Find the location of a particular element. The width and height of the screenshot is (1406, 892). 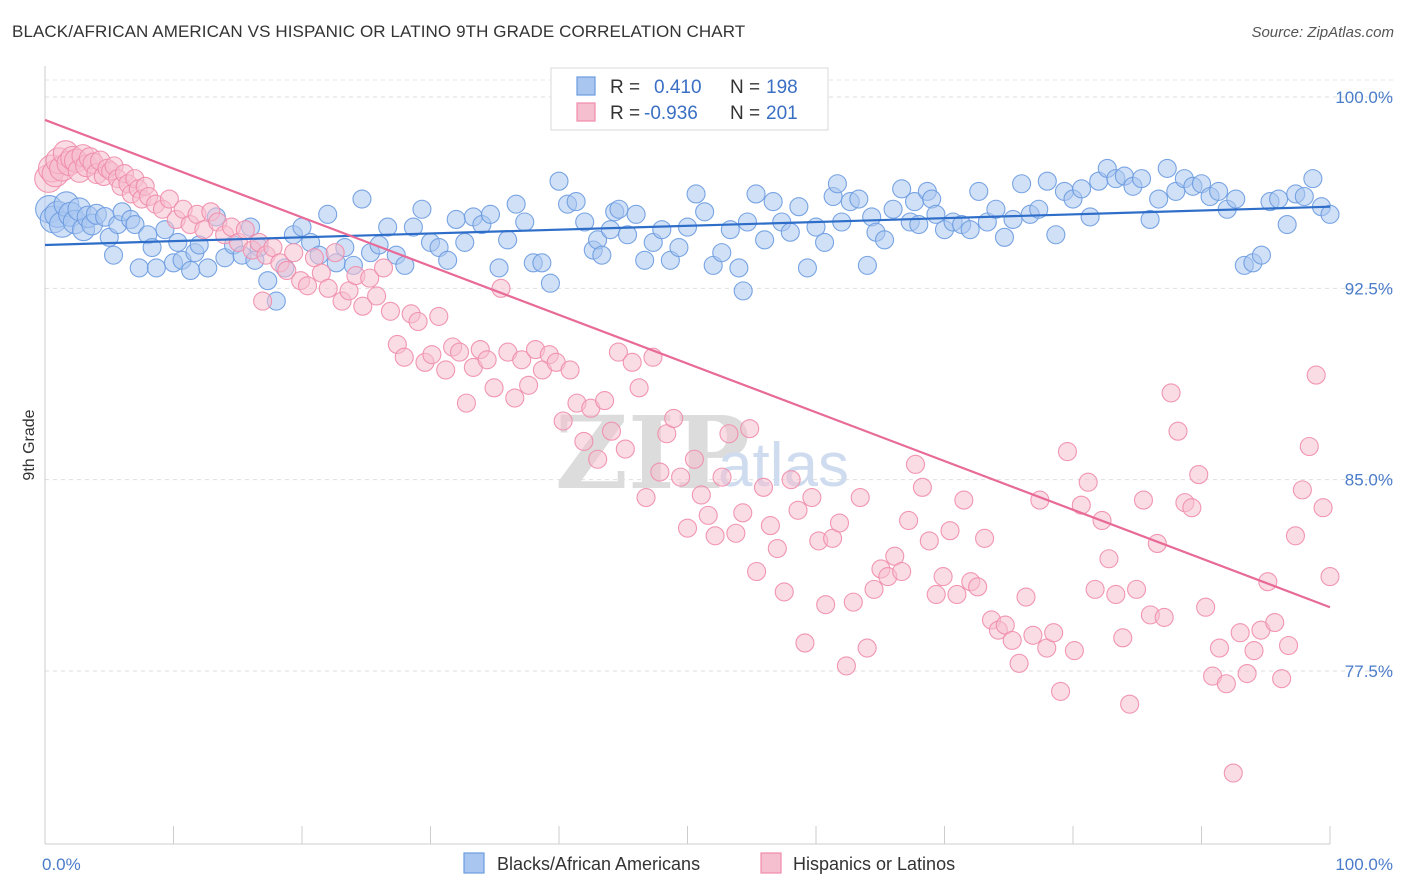

legend-top-swatch-hispanics is located at coordinates (586, 112).